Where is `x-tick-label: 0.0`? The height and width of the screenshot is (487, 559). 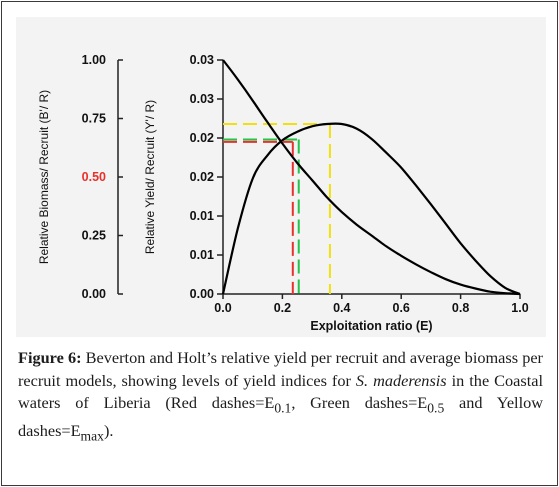 x-tick-label: 0.0 is located at coordinates (222, 308).